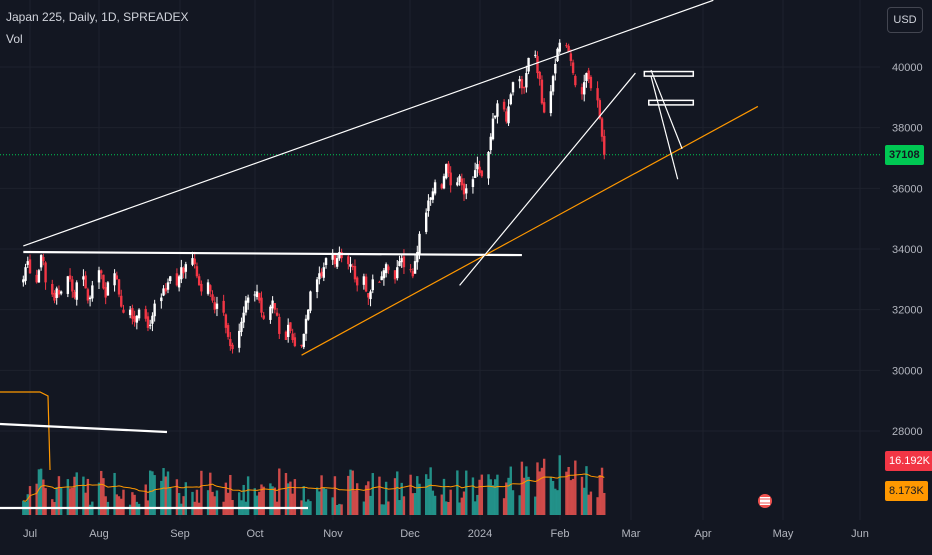 The height and width of the screenshot is (555, 932). What do you see at coordinates (333, 534) in the screenshot?
I see `x-tick-label: Nov` at bounding box center [333, 534].